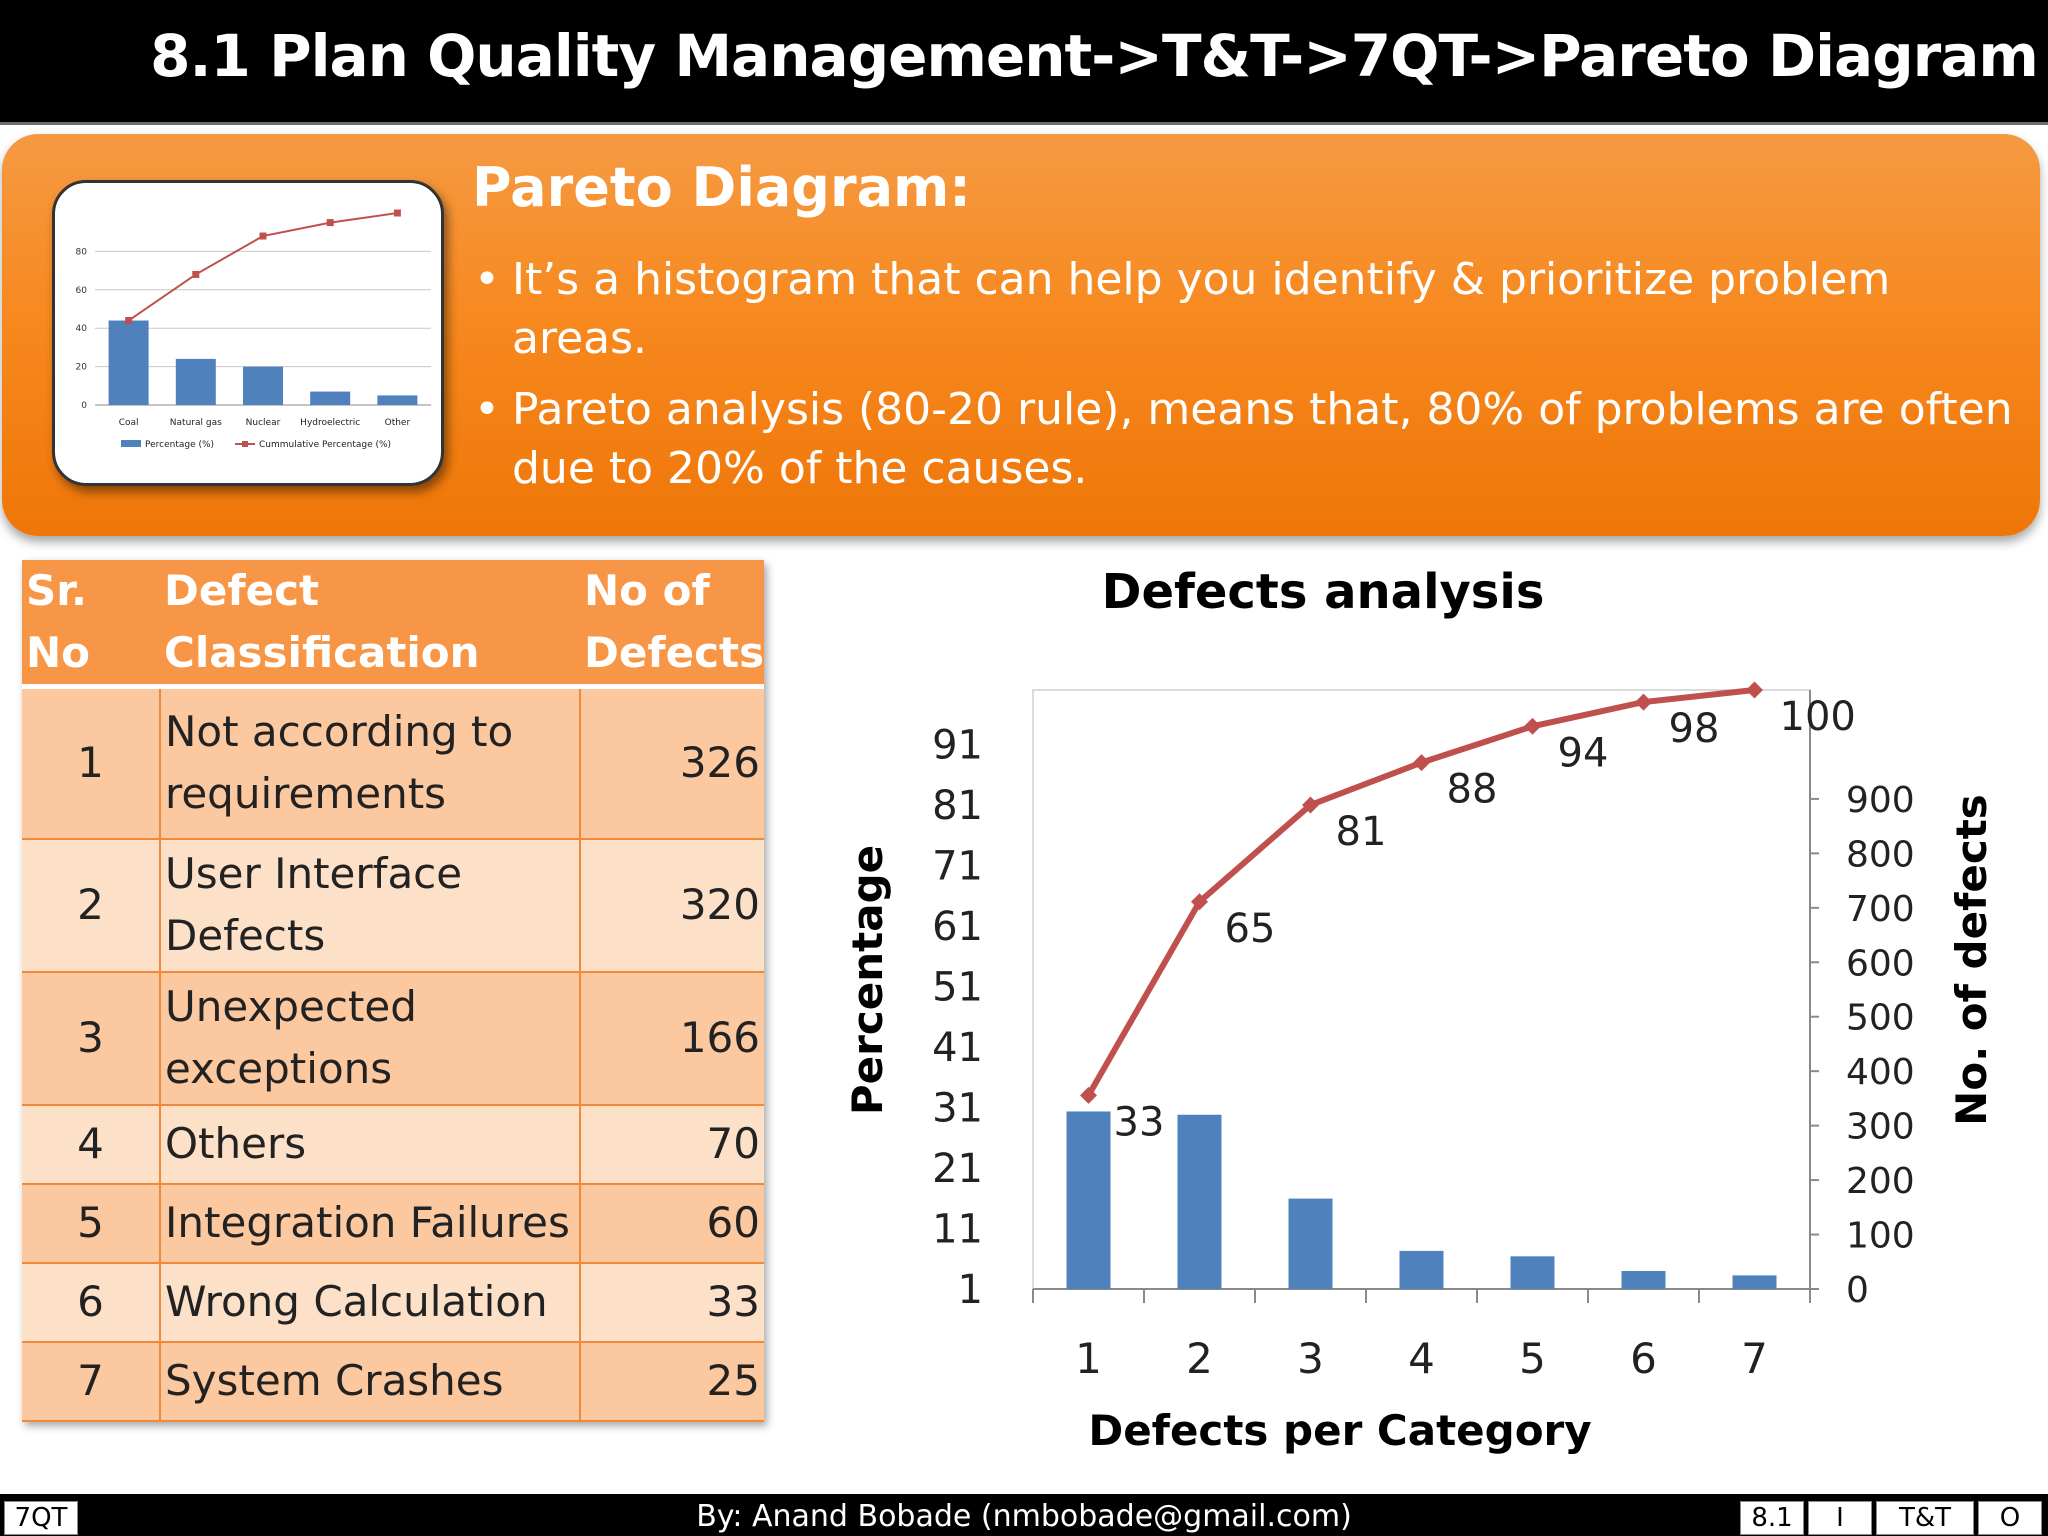 This screenshot has height=1536, width=2048. Describe the element at coordinates (1339, 1430) in the screenshot. I see `x-axis-title: Defects per Category` at that location.